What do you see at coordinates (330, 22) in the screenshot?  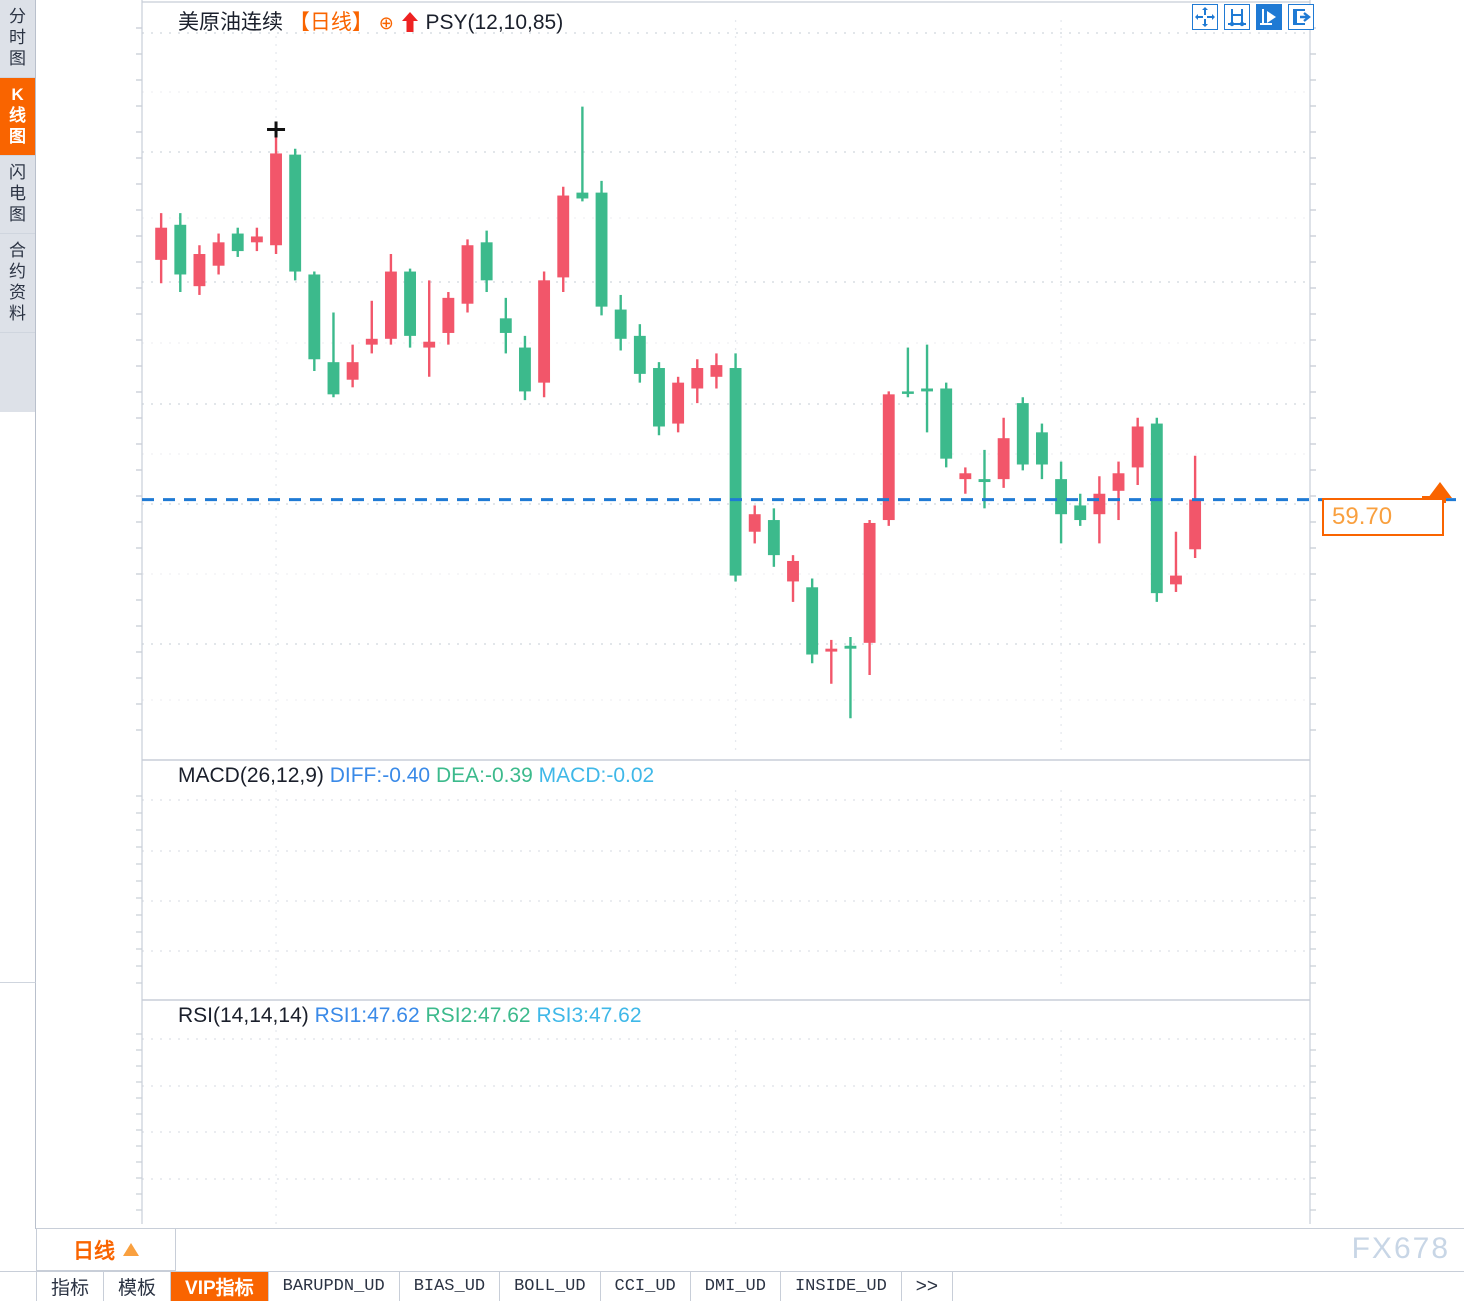 I see `period-label: 【日线】` at bounding box center [330, 22].